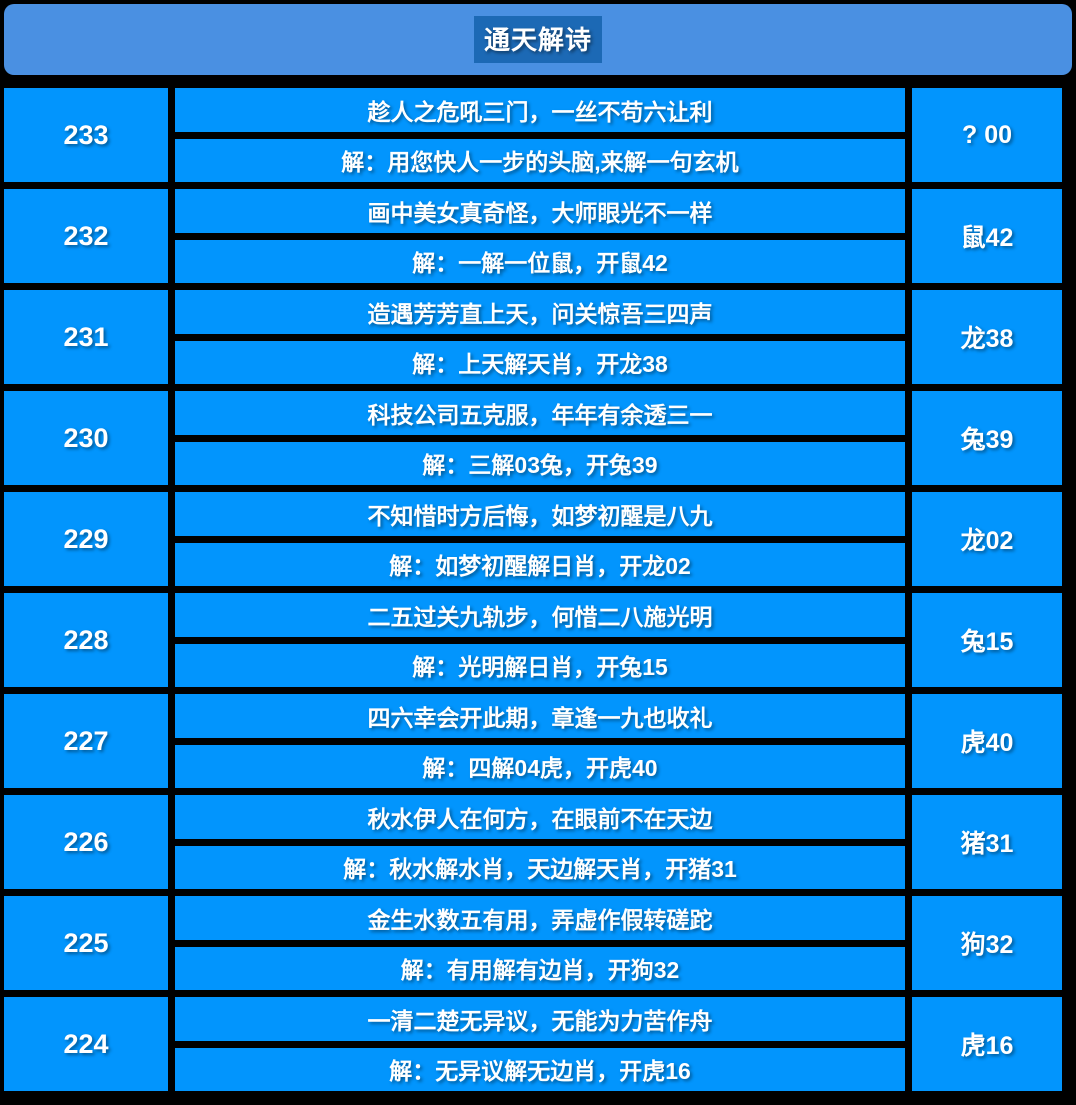 The image size is (1076, 1105). What do you see at coordinates (86, 741) in the screenshot?
I see `period-cell: 227` at bounding box center [86, 741].